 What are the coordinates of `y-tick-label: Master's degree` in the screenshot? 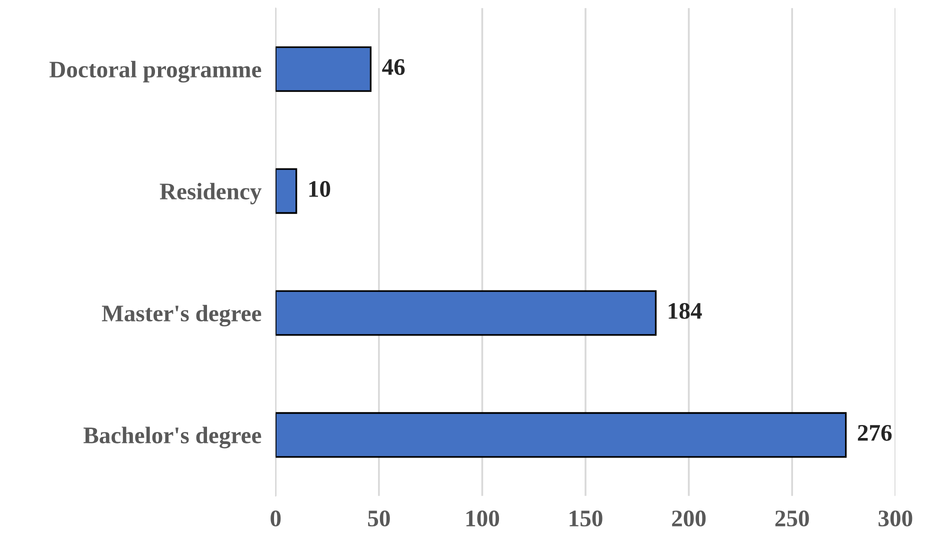 It's located at (182, 315).